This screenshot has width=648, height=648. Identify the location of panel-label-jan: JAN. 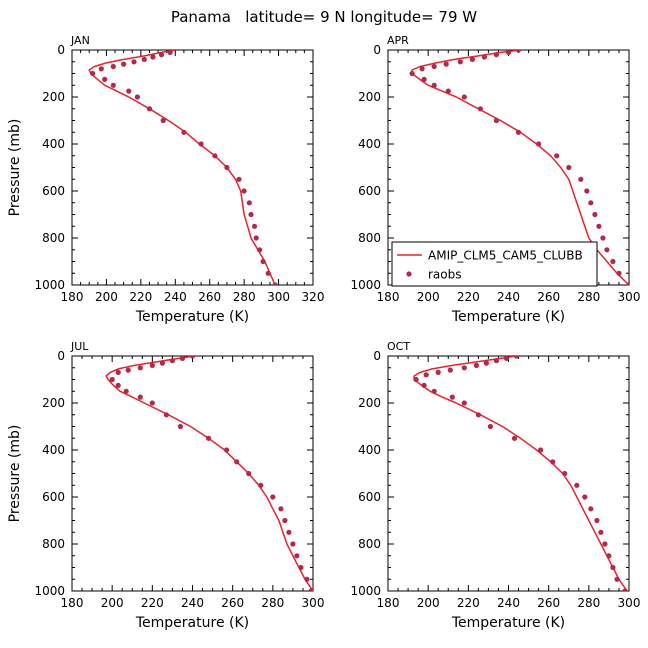
(80, 40).